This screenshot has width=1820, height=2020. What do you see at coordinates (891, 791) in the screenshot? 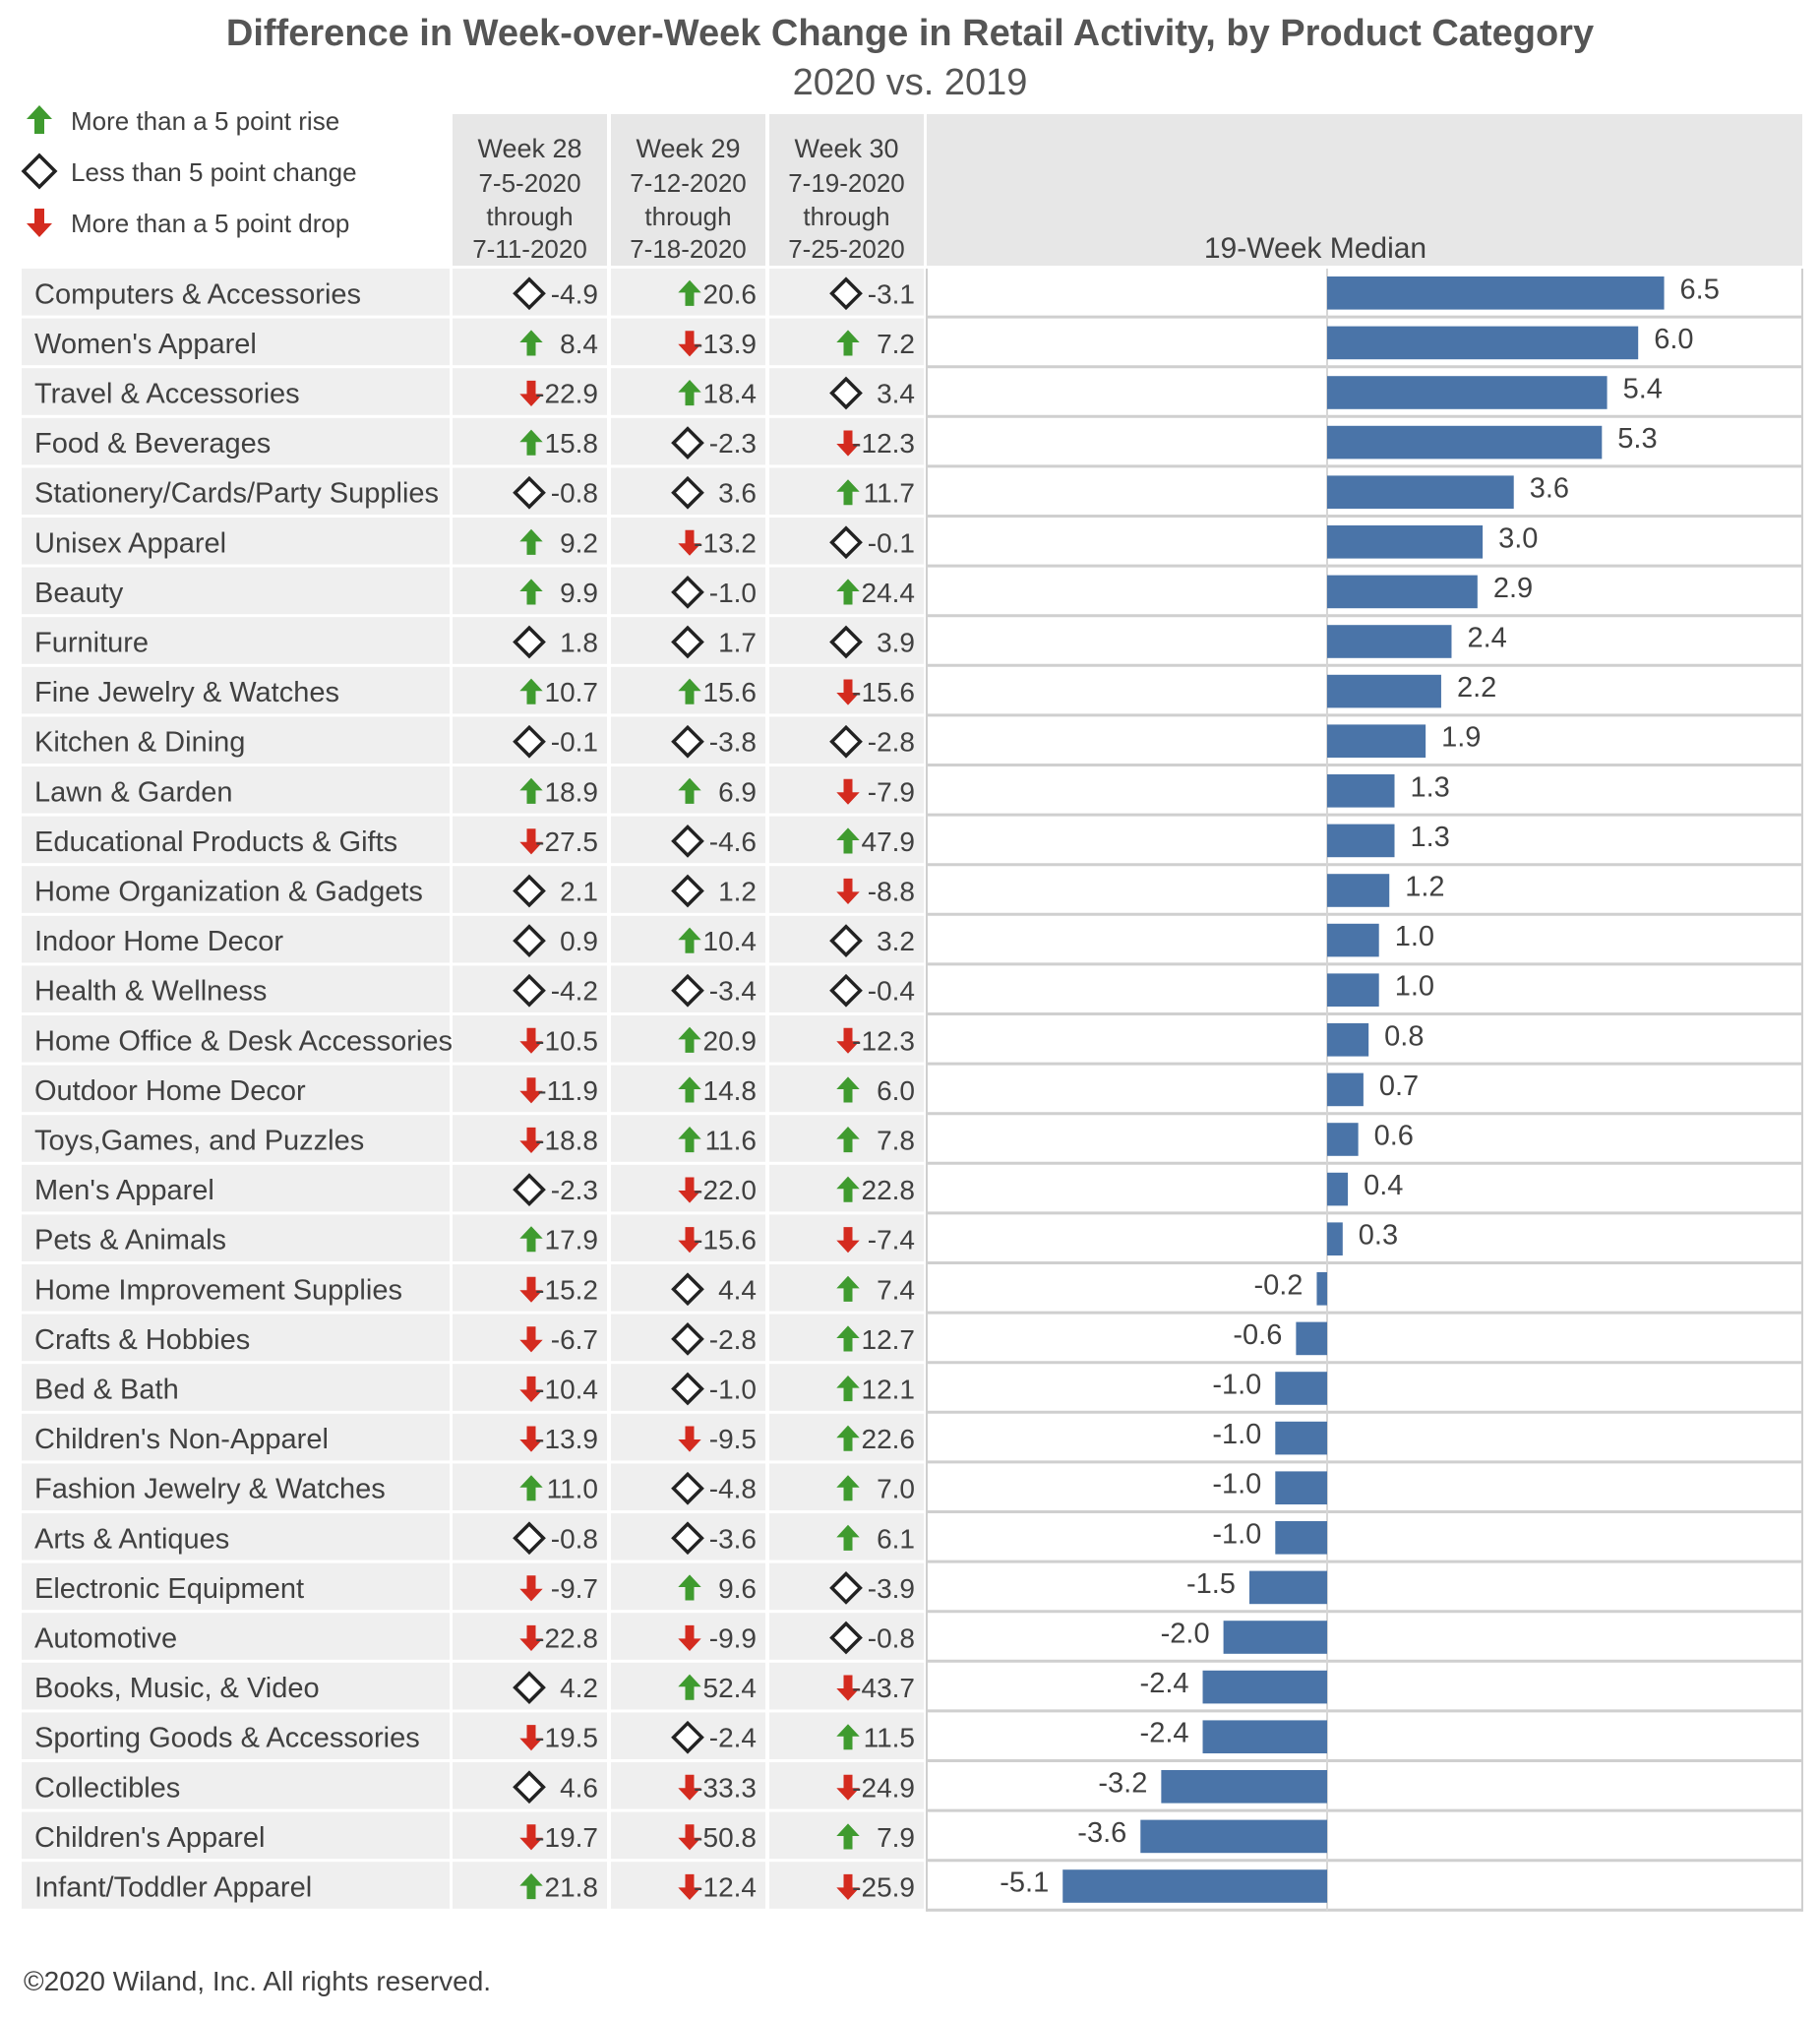
I see `week30-value: -7.9` at bounding box center [891, 791].